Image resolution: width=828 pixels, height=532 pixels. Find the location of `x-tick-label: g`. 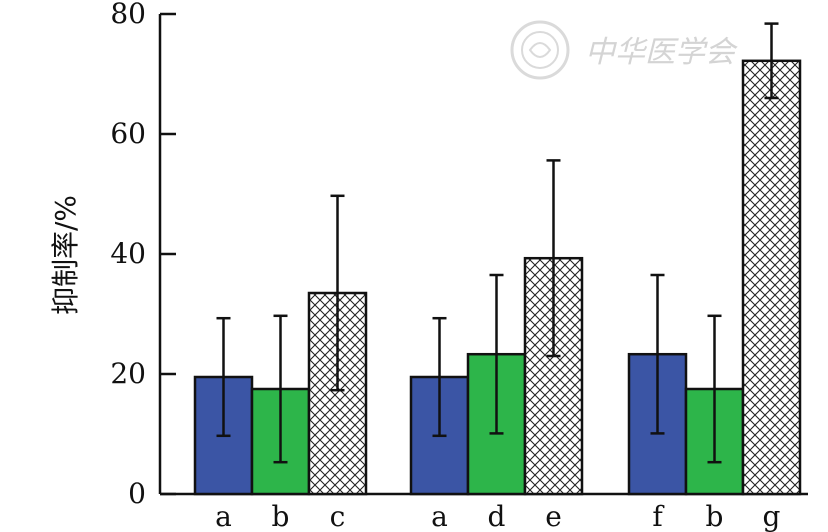

x-tick-label: g is located at coordinates (772, 516).